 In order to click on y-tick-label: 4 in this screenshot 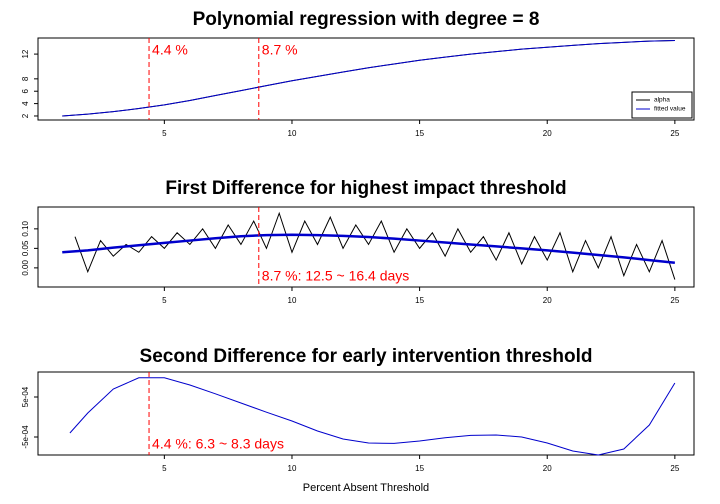, I will do `click(25, 103)`.